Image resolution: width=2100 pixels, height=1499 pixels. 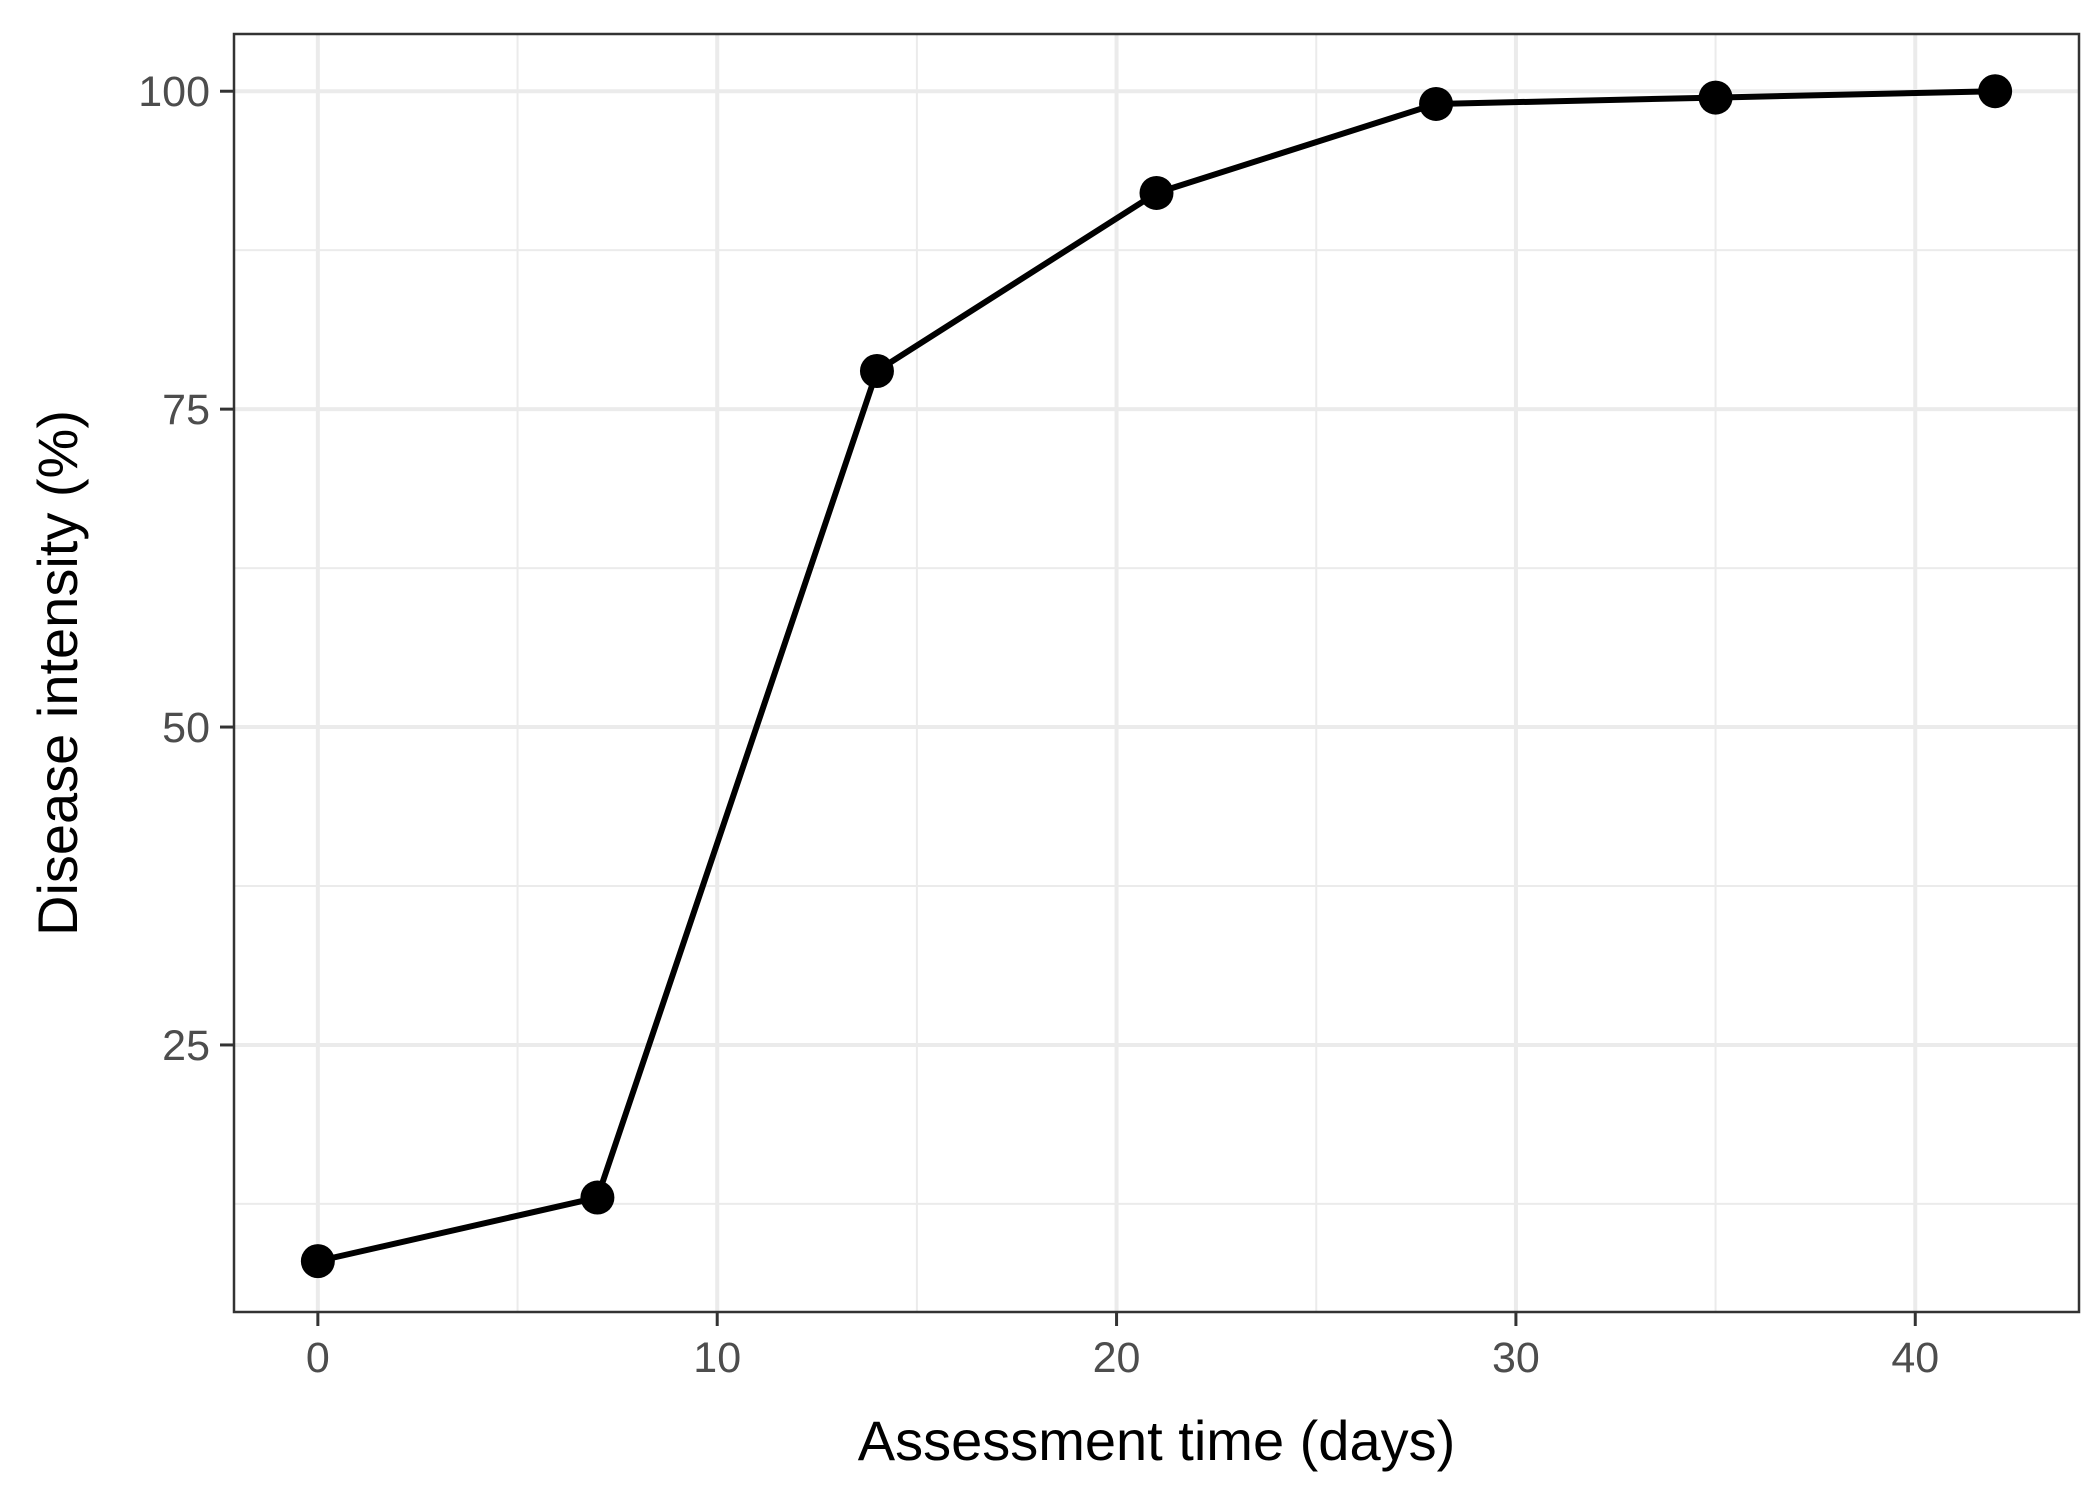 What do you see at coordinates (1117, 1358) in the screenshot?
I see `x-tick-label: 20` at bounding box center [1117, 1358].